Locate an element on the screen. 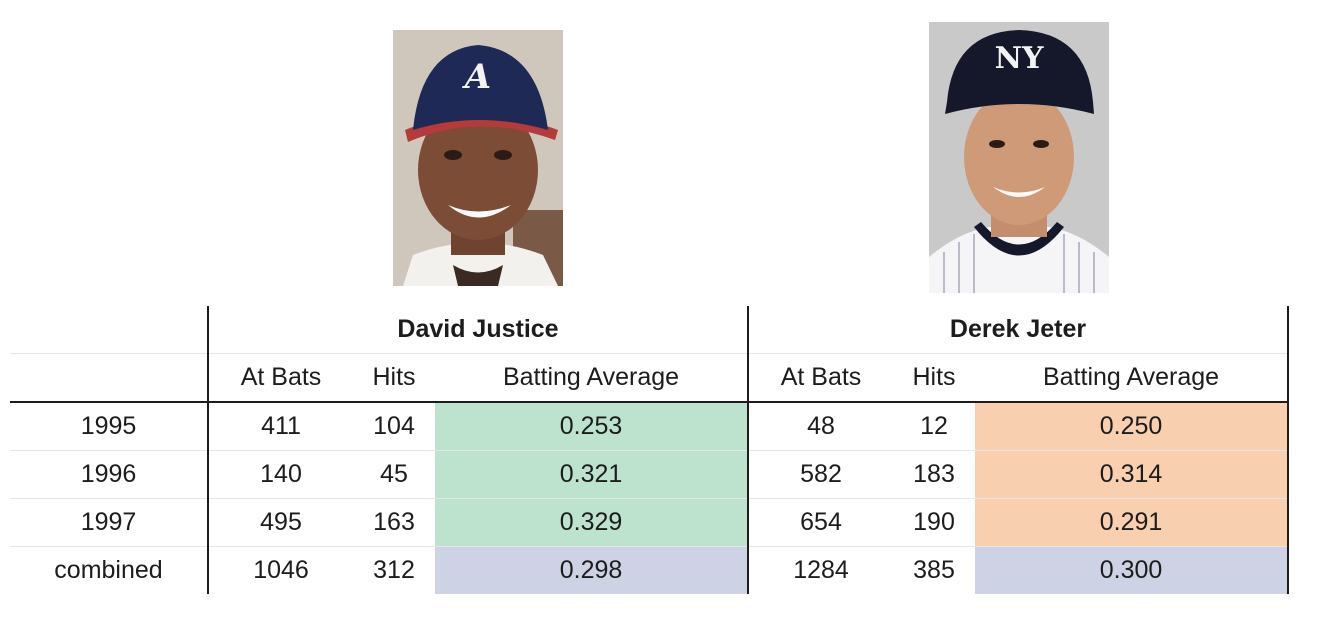  justice-batting-average: 0.253 is located at coordinates (592, 426).